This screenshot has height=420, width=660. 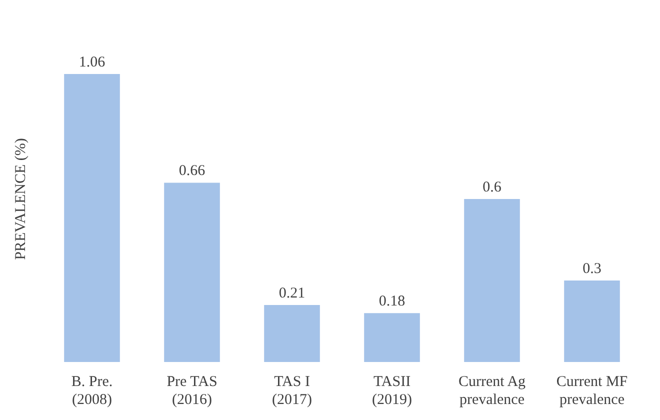 I want to click on data-label: 0.18, so click(x=392, y=302).